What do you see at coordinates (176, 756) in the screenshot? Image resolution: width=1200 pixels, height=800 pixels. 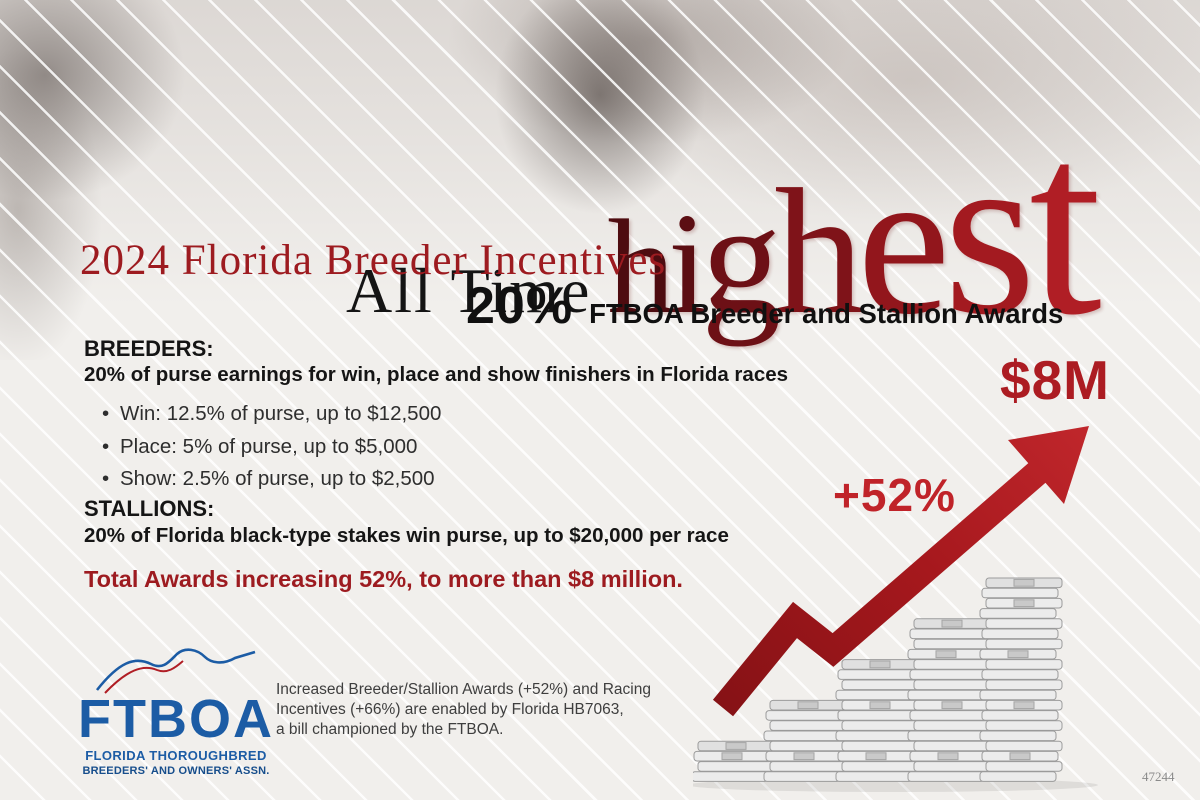 I see `logo-line1: FLORIDA THOROUGHBRED` at bounding box center [176, 756].